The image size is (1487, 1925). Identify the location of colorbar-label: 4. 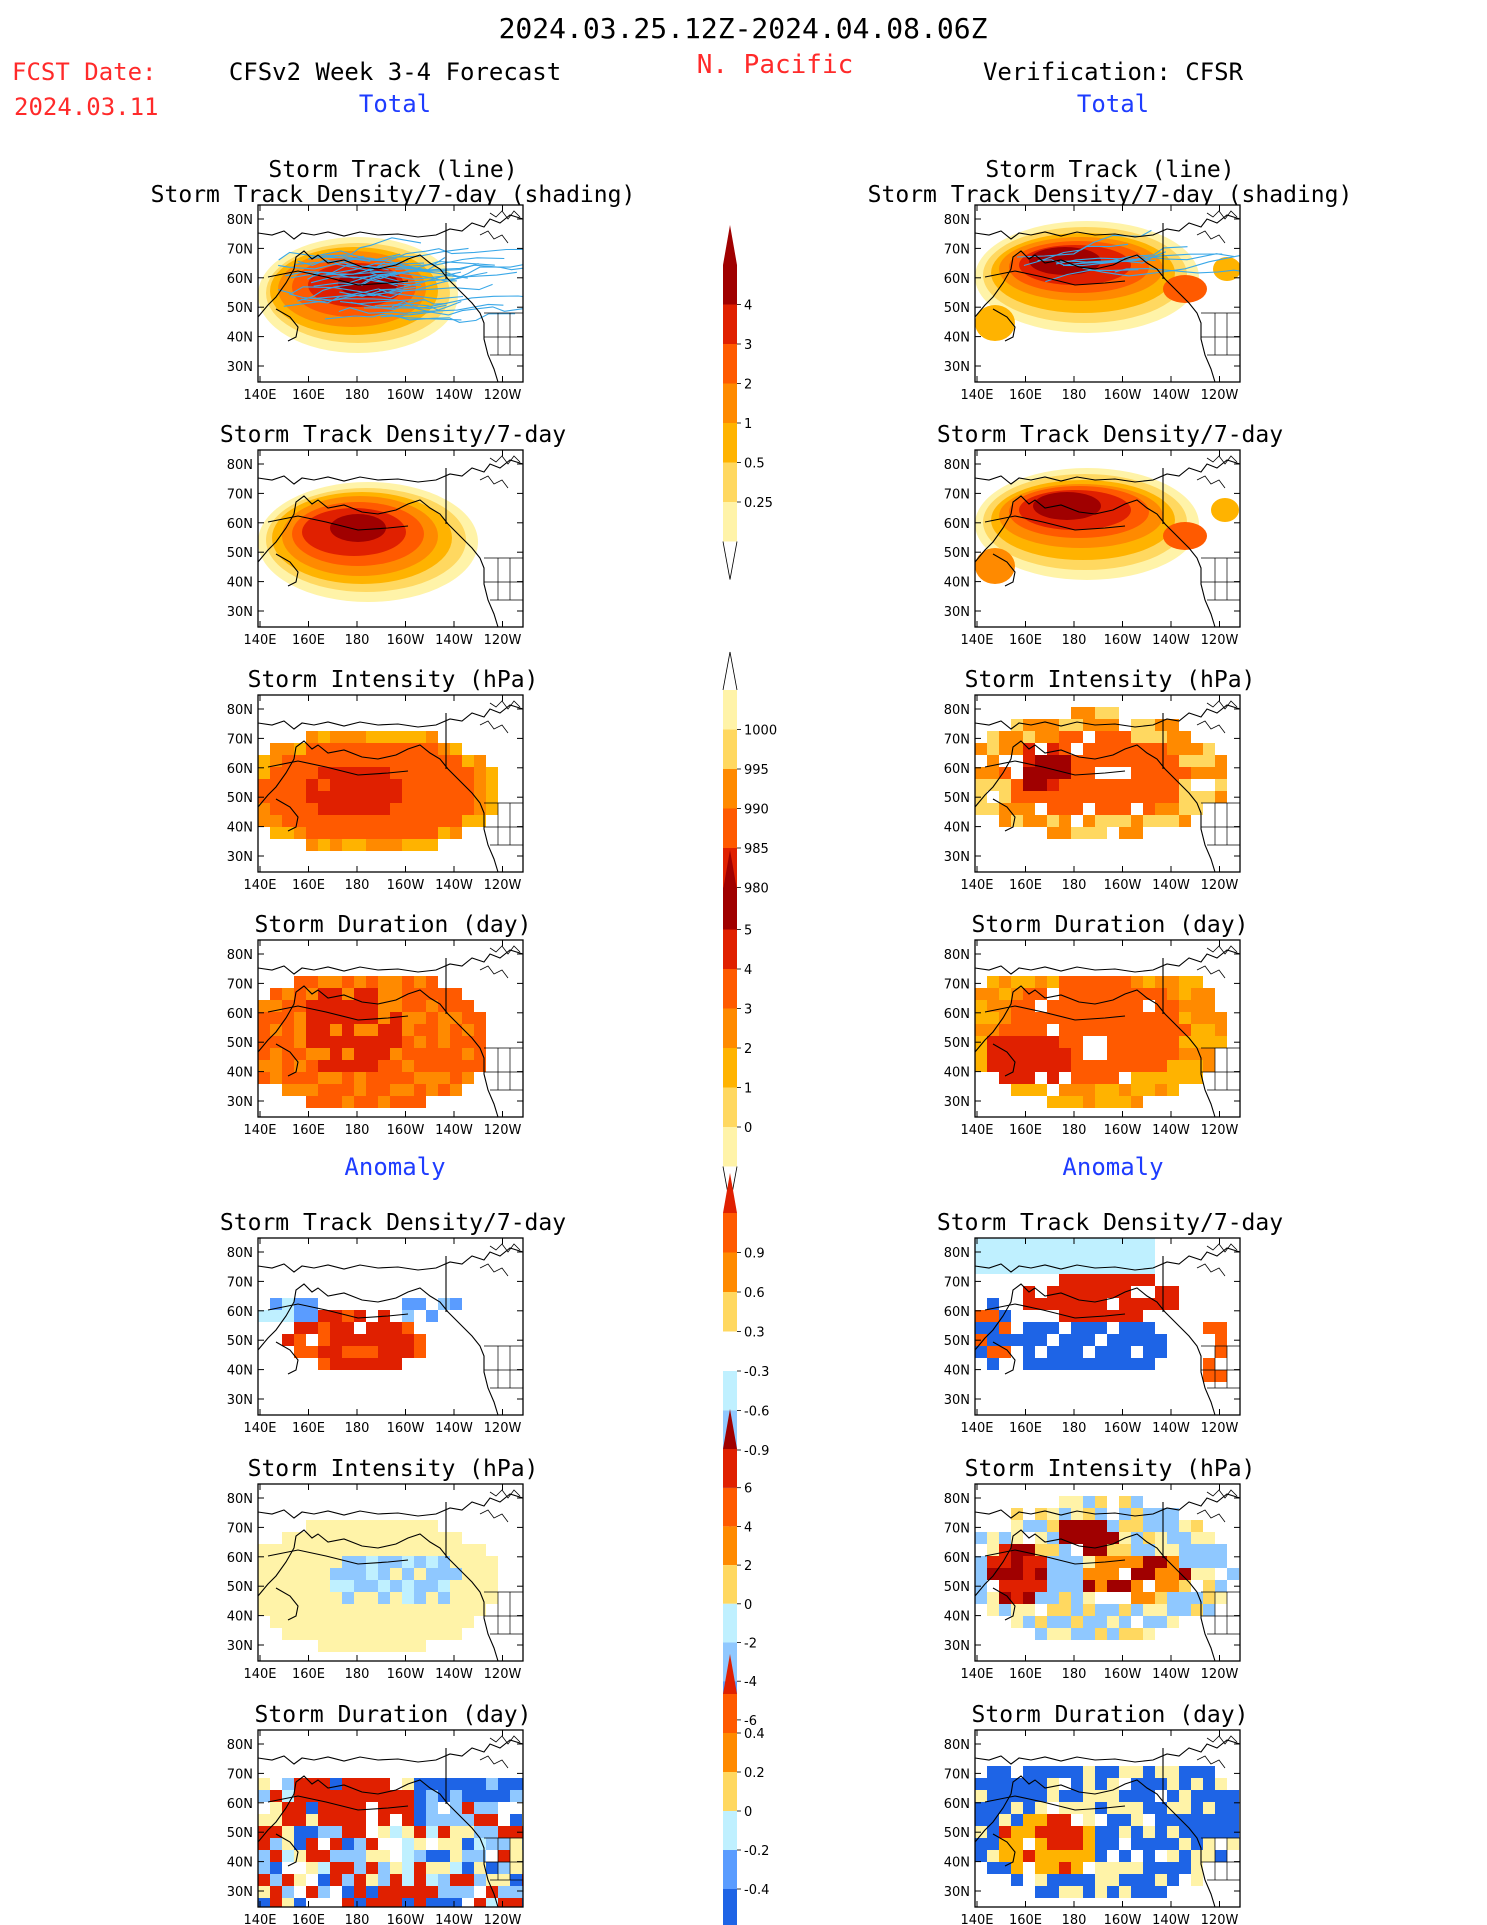
(748, 1527).